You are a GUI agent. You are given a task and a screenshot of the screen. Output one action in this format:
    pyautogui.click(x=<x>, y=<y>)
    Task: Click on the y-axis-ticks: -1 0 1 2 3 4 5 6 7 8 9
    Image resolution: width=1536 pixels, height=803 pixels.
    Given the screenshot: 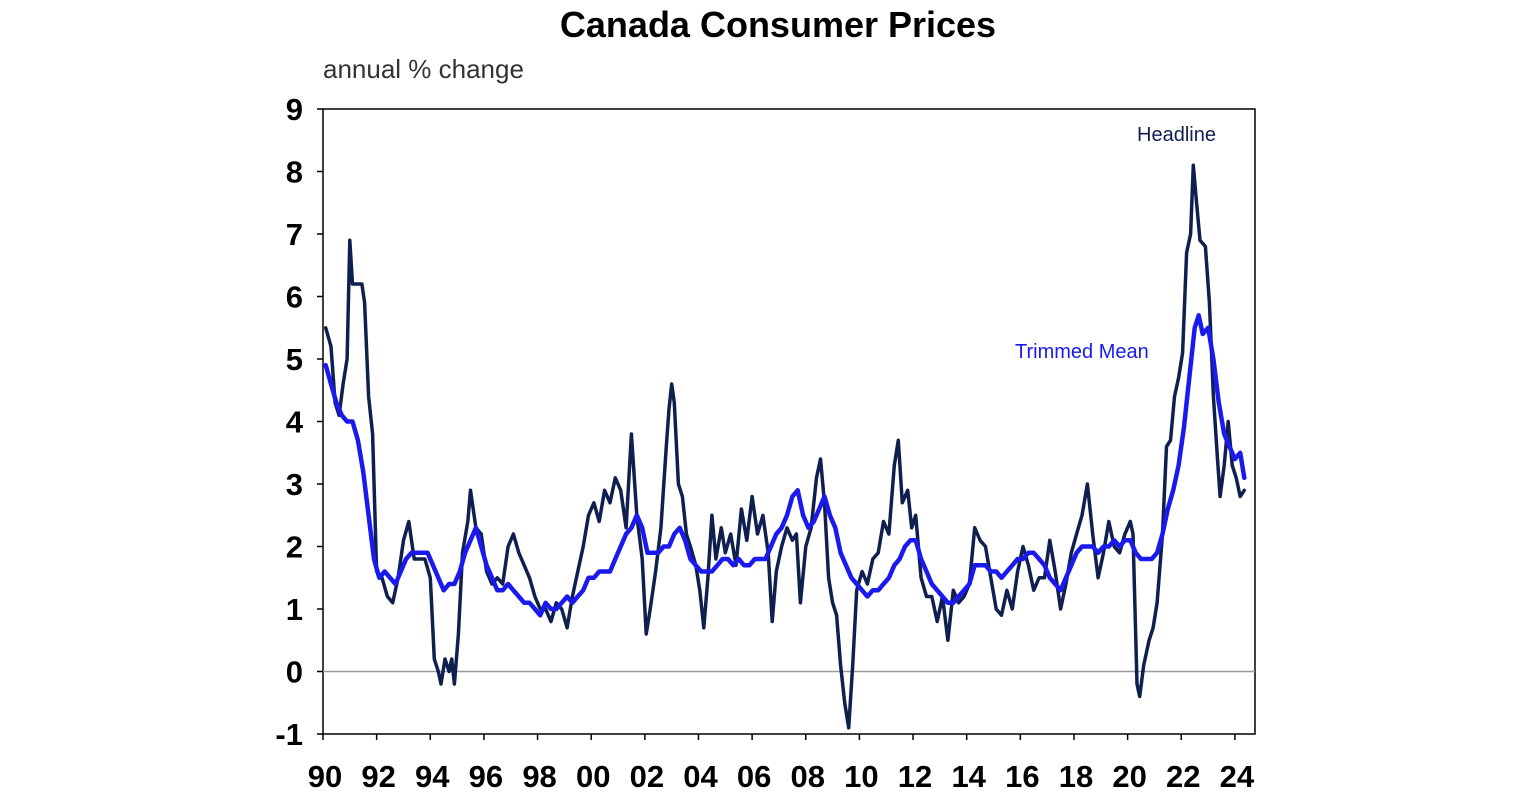 What is the action you would take?
    pyautogui.click(x=299, y=422)
    